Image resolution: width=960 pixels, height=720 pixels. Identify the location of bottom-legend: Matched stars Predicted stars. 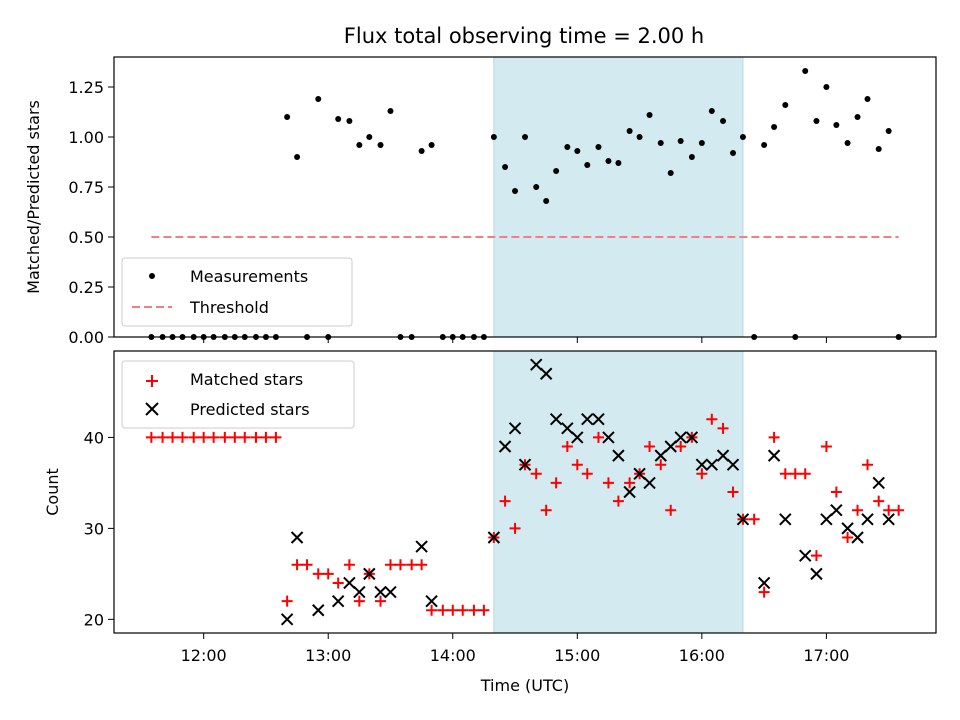
(238, 394).